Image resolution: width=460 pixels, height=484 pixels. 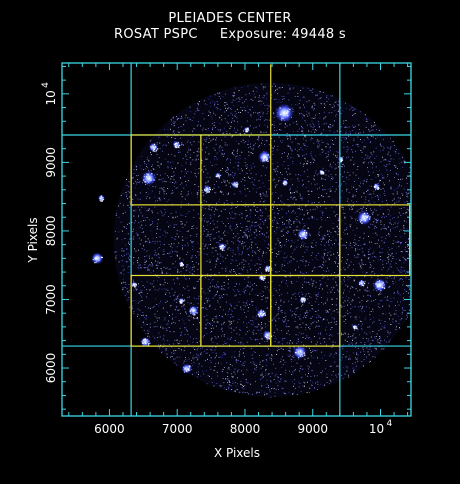 What do you see at coordinates (376, 429) in the screenshot?
I see `x-tick-label: 10` at bounding box center [376, 429].